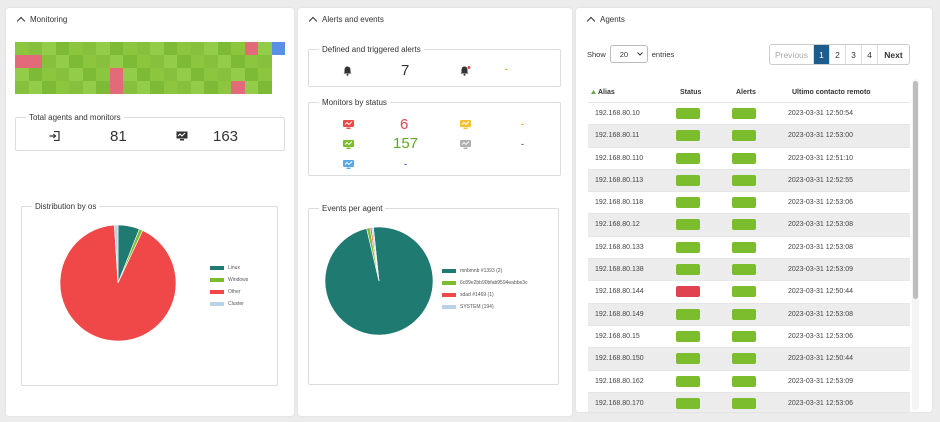  I want to click on os-legend-item: Windows, so click(229, 280).